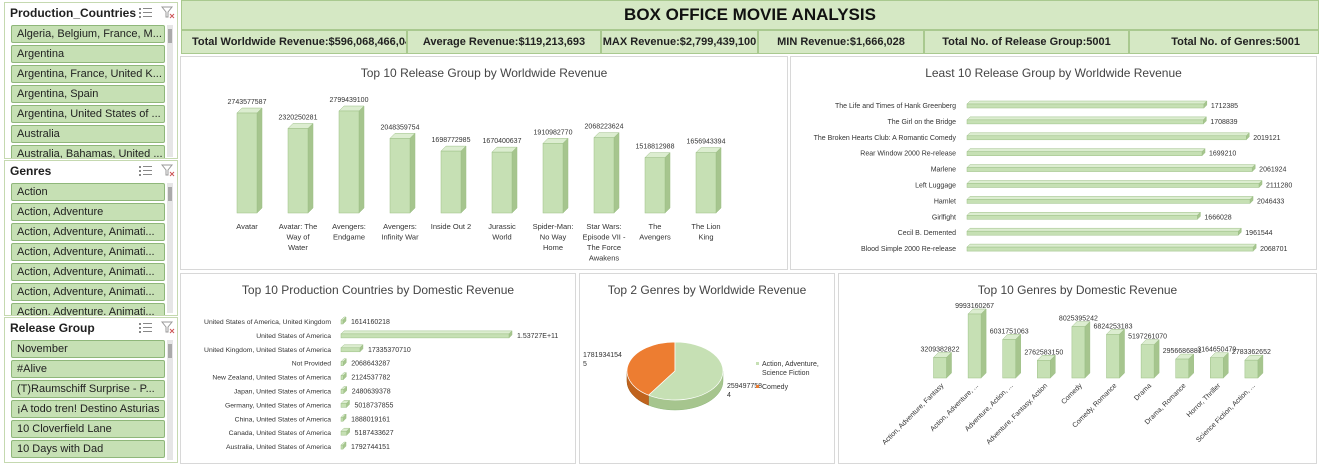 This screenshot has width=1321, height=474. Describe the element at coordinates (88, 429) in the screenshot. I see `slicer-item: 10 Cloverfield Lane` at that location.